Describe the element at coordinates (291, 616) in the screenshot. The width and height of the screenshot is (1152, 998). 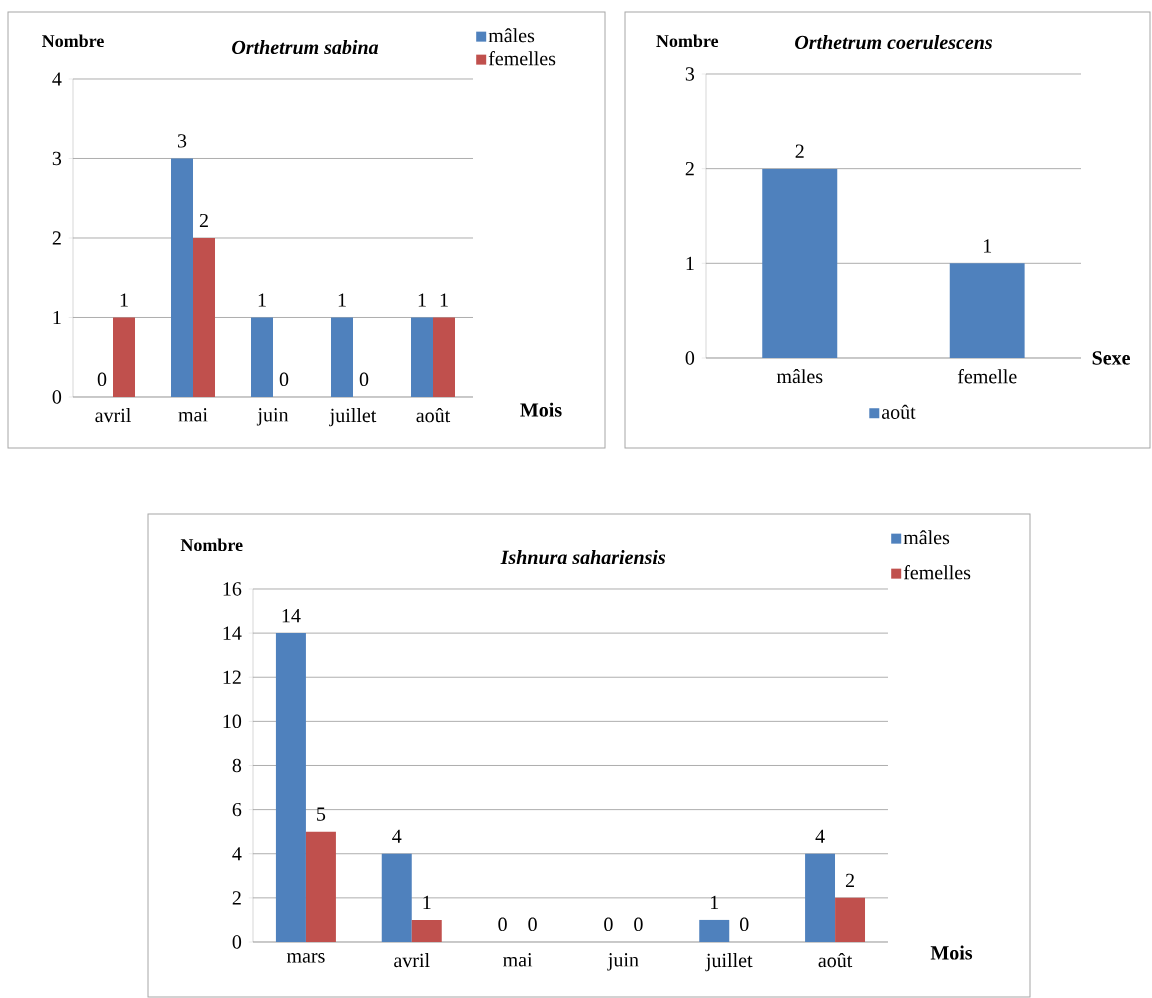
I see `data-label: 14` at that location.